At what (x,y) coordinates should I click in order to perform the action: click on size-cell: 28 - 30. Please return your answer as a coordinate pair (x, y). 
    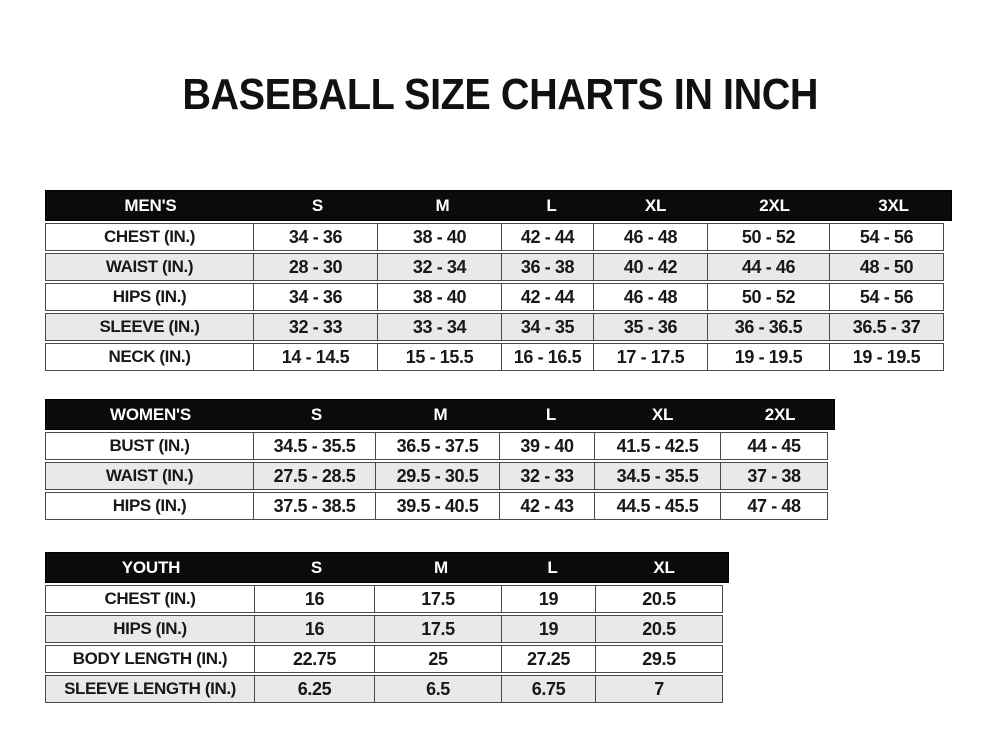
    Looking at the image, I should click on (315, 267).